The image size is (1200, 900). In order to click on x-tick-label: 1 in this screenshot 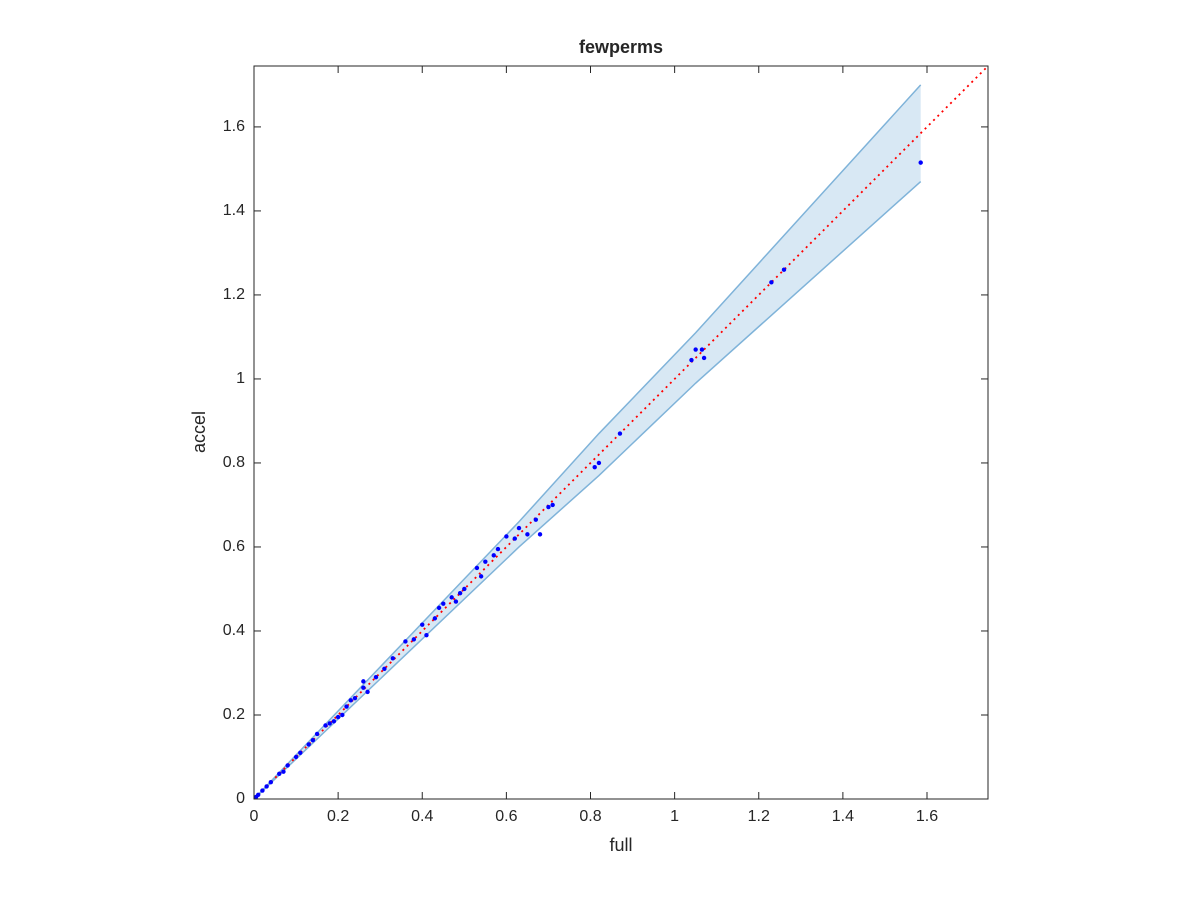, I will do `click(674, 816)`.